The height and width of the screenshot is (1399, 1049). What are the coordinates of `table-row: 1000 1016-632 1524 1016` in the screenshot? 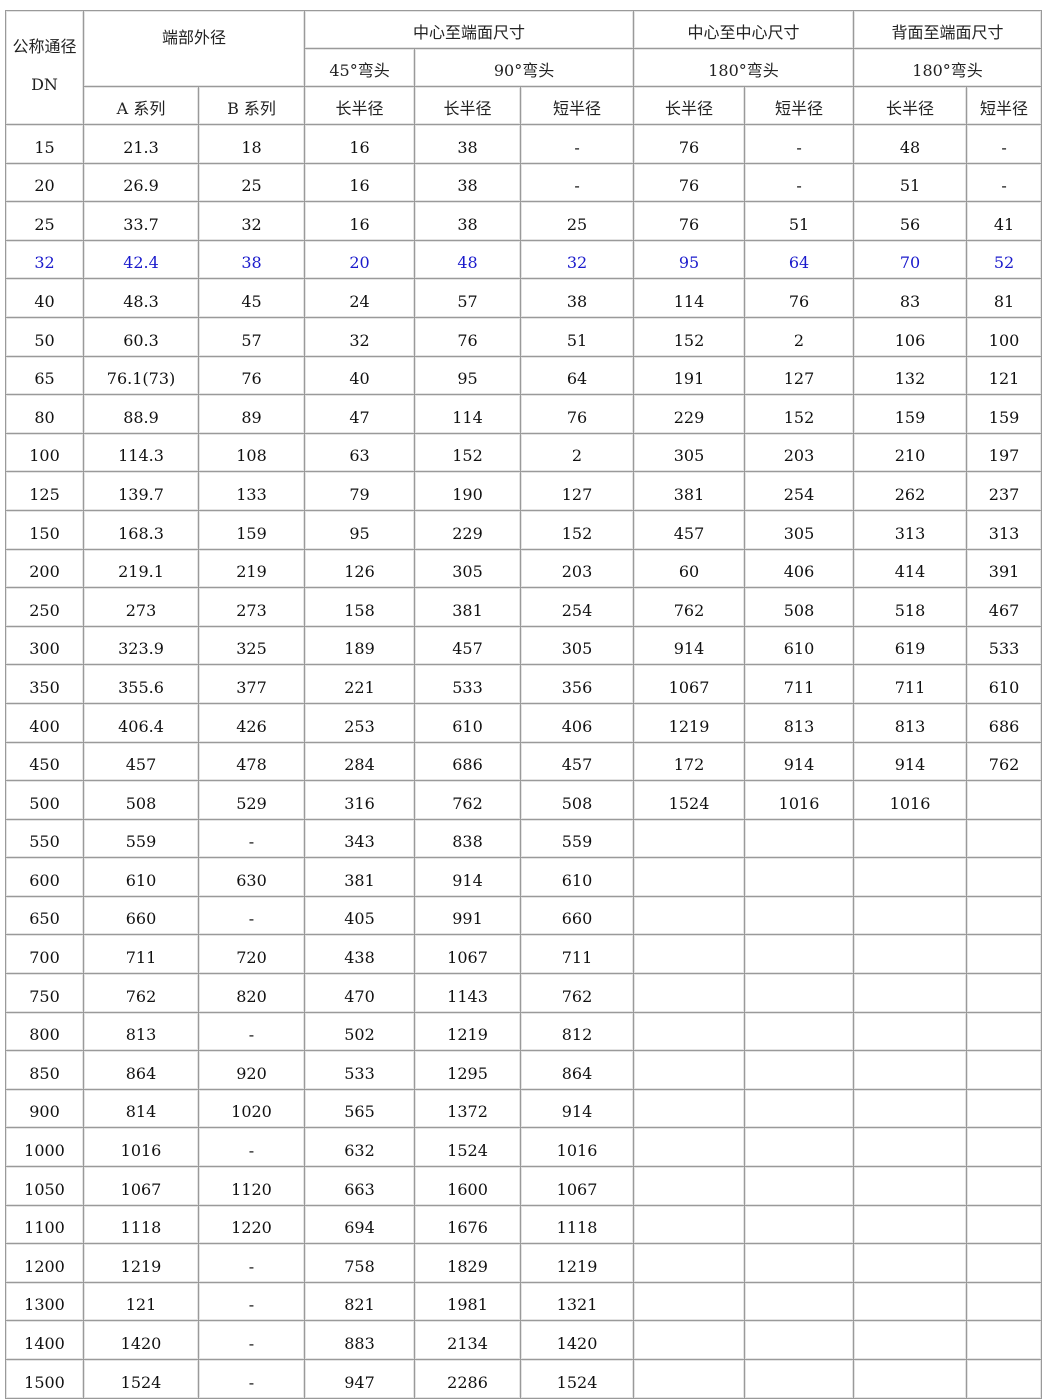 It's located at (524, 1147).